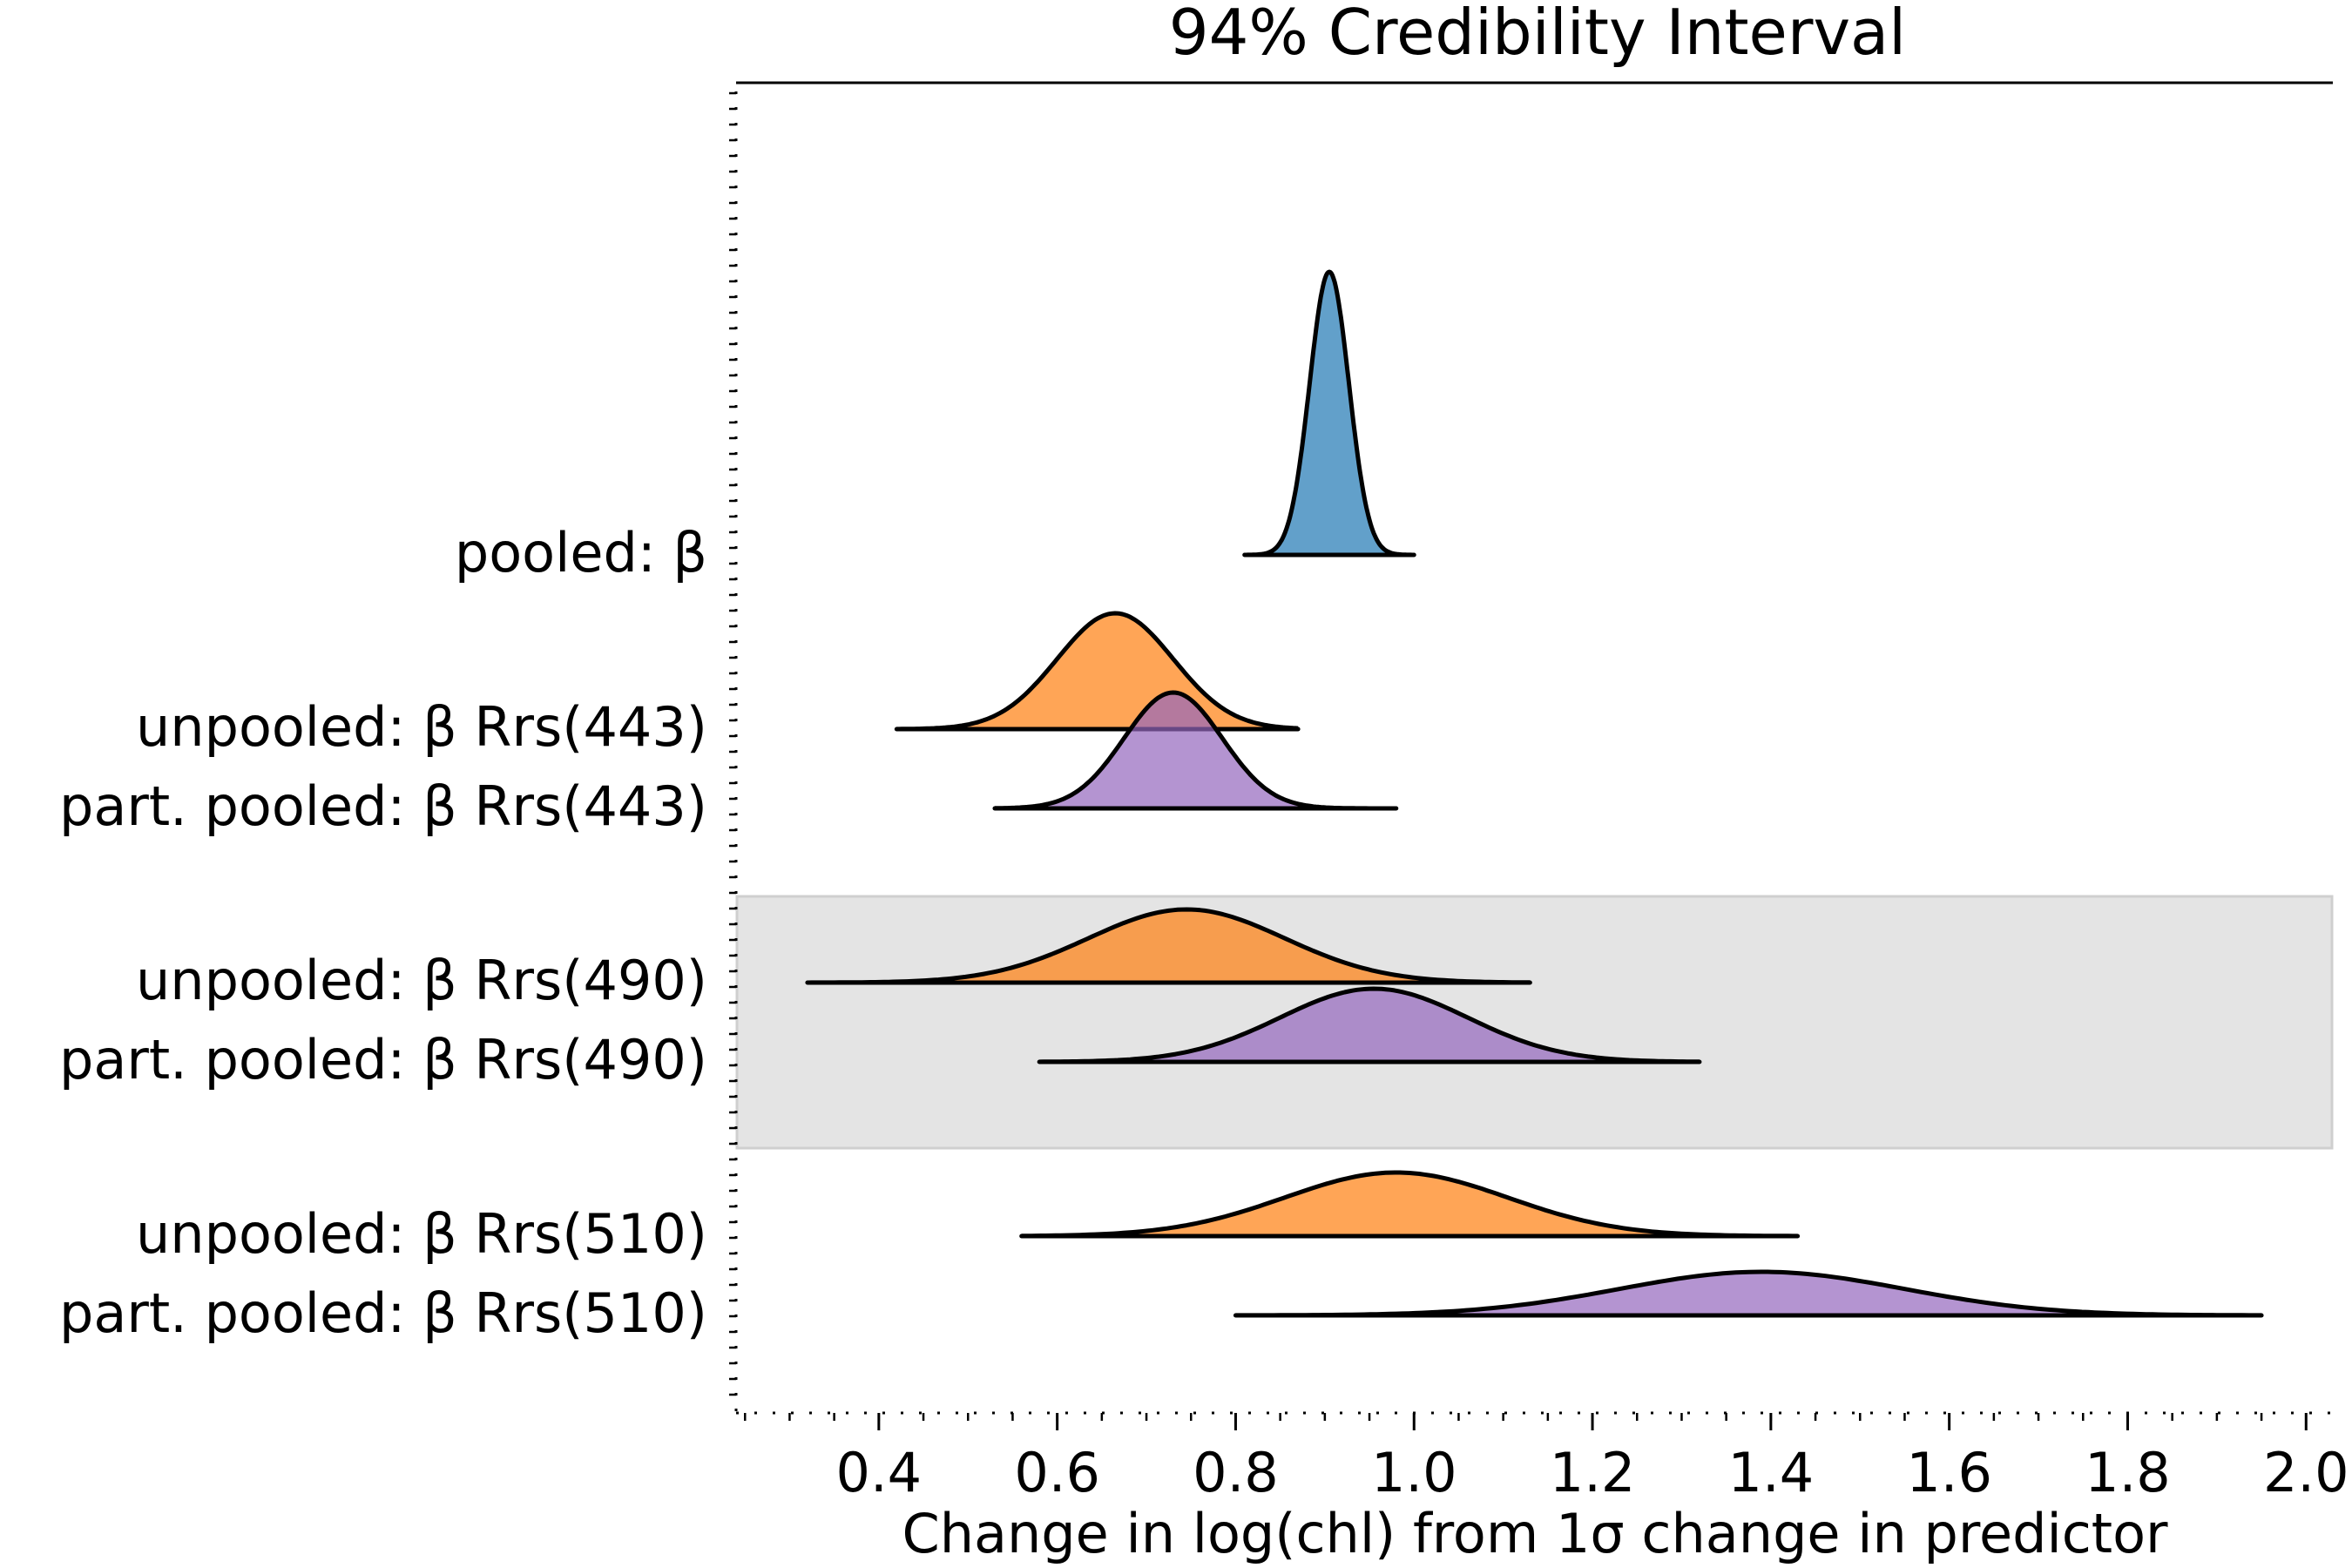 The width and height of the screenshot is (2352, 1568). Describe the element at coordinates (1414, 1472) in the screenshot. I see `x-tick-label: 1.0` at that location.